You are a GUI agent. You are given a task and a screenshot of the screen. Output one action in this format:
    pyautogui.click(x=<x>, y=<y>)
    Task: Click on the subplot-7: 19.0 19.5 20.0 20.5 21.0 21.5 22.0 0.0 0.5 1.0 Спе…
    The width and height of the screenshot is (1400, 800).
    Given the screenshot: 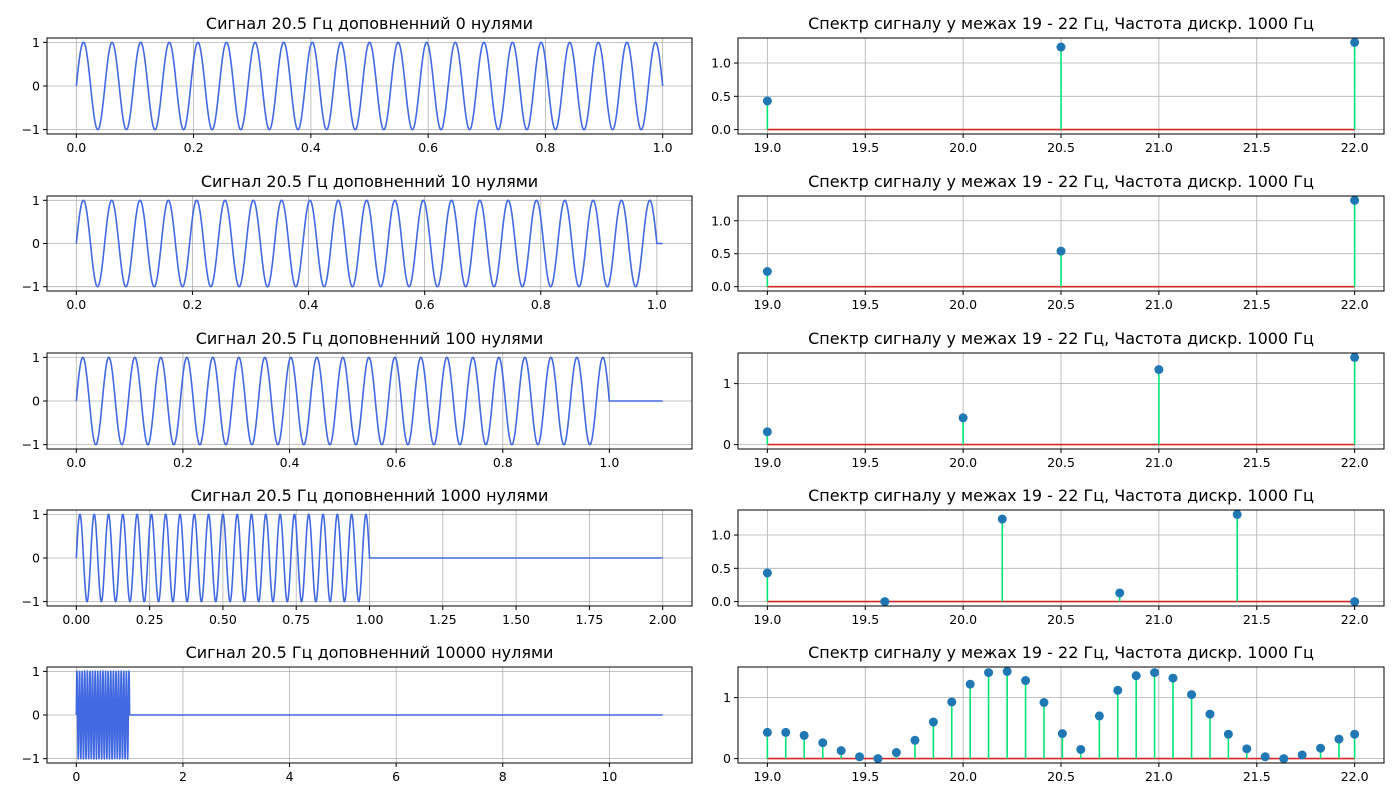 What is the action you would take?
    pyautogui.click(x=1048, y=242)
    